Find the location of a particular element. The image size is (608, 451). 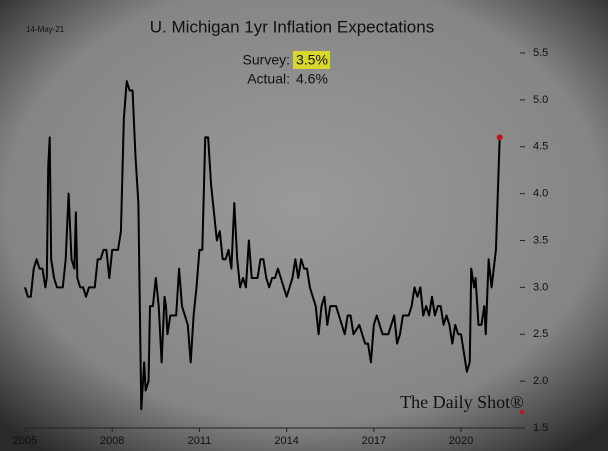

y-tick-label: 5.5 is located at coordinates (540, 53).